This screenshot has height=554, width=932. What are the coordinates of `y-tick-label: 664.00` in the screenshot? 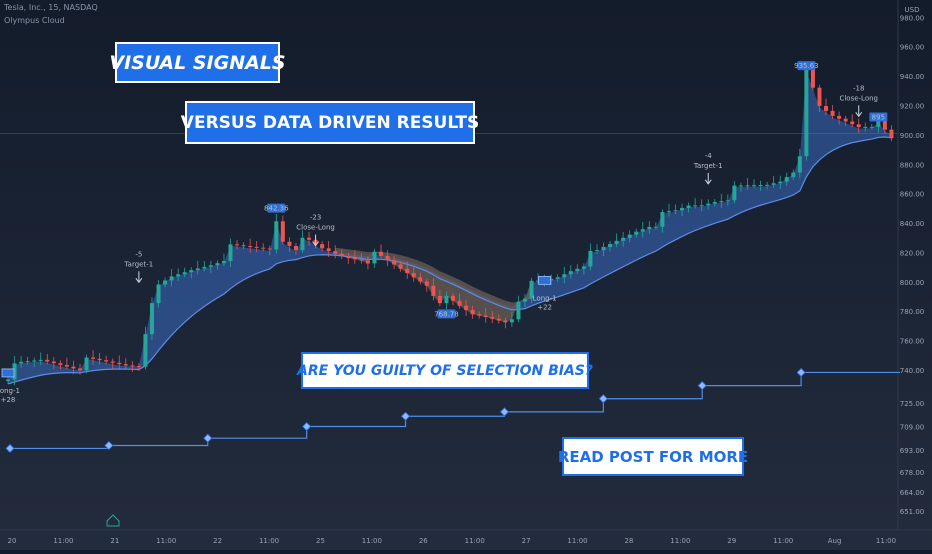 It's located at (912, 493).